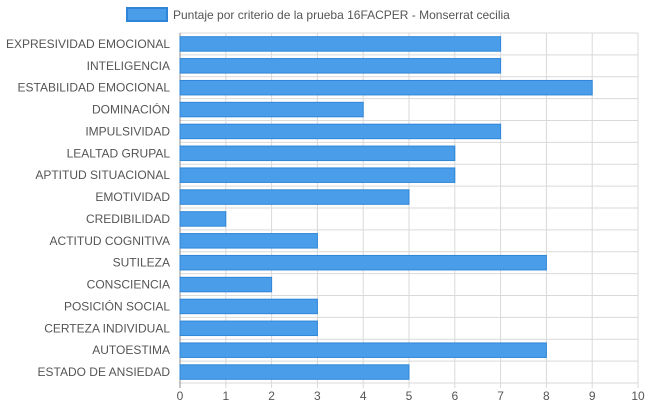 The height and width of the screenshot is (415, 648). Describe the element at coordinates (104, 372) in the screenshot. I see `category-label: ESTADO DE ANSIEDAD` at that location.